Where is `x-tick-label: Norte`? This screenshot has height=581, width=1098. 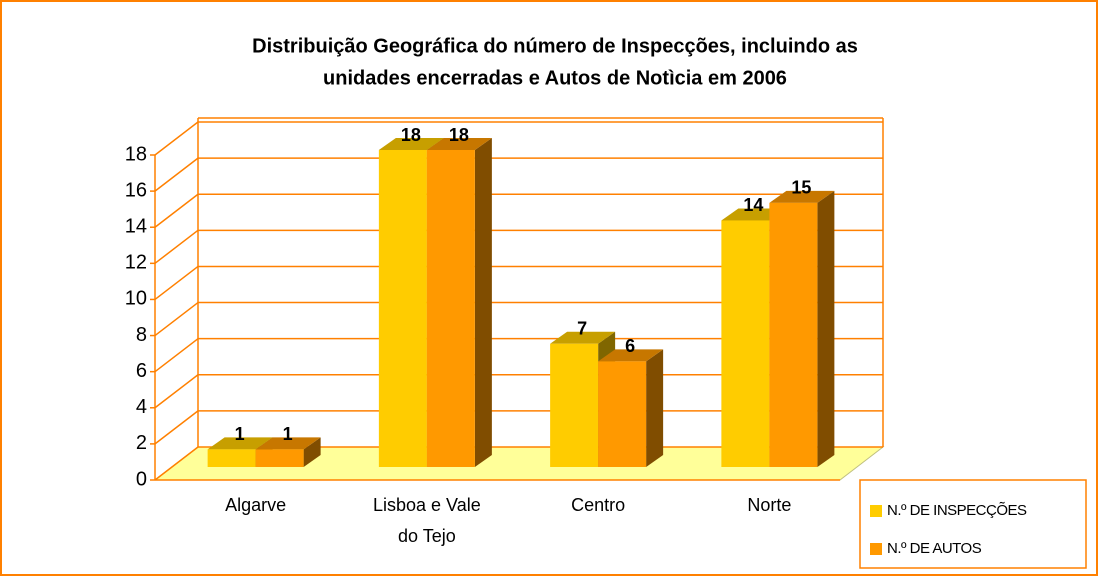 x-tick-label: Norte is located at coordinates (769, 505).